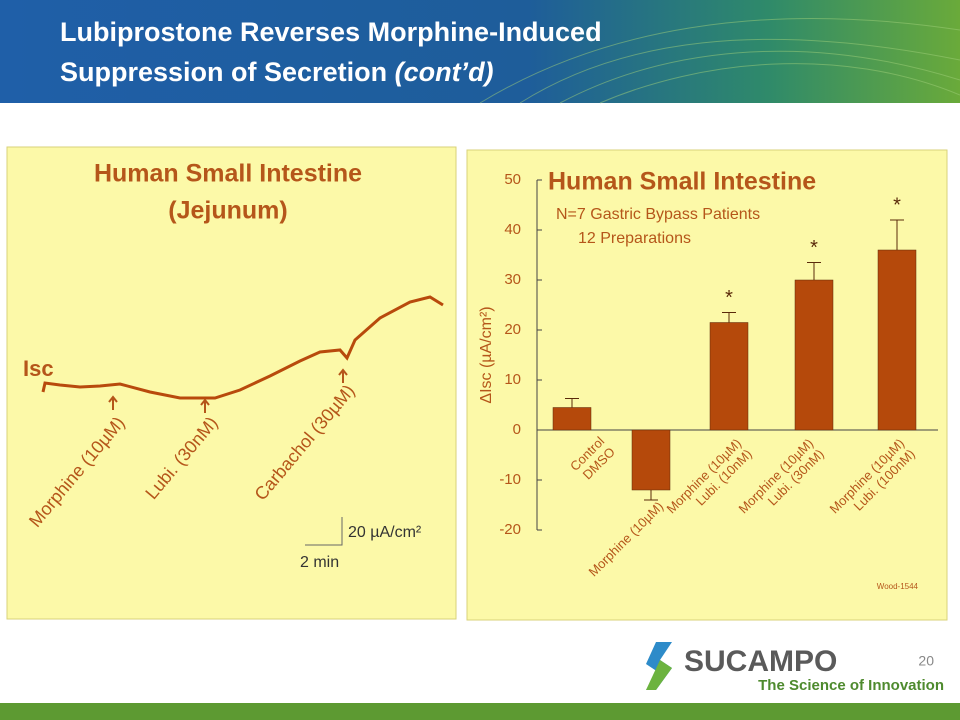  What do you see at coordinates (385, 532) in the screenshot?
I see `scale-y-label: 20 µA/cm²` at bounding box center [385, 532].